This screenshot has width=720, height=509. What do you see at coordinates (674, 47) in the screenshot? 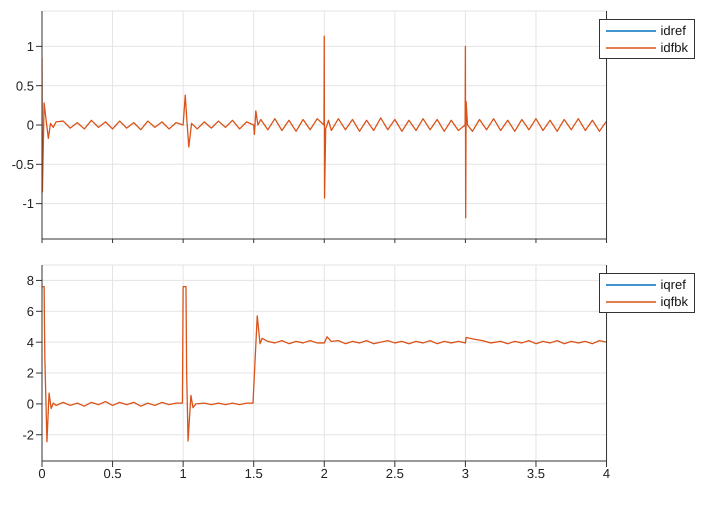
I see `legend-label: idfbk` at bounding box center [674, 47].